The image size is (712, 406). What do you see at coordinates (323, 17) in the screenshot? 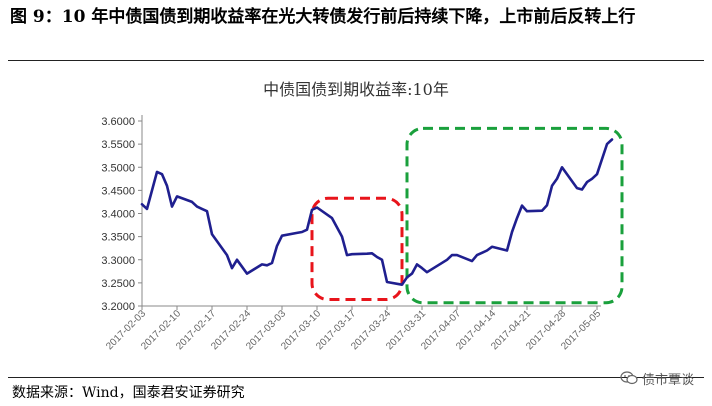
I see `figure-title: 图 9：10 年中债国债到期收益率在光大转债发行前后持续下降，上市前后反转上行` at bounding box center [323, 17].